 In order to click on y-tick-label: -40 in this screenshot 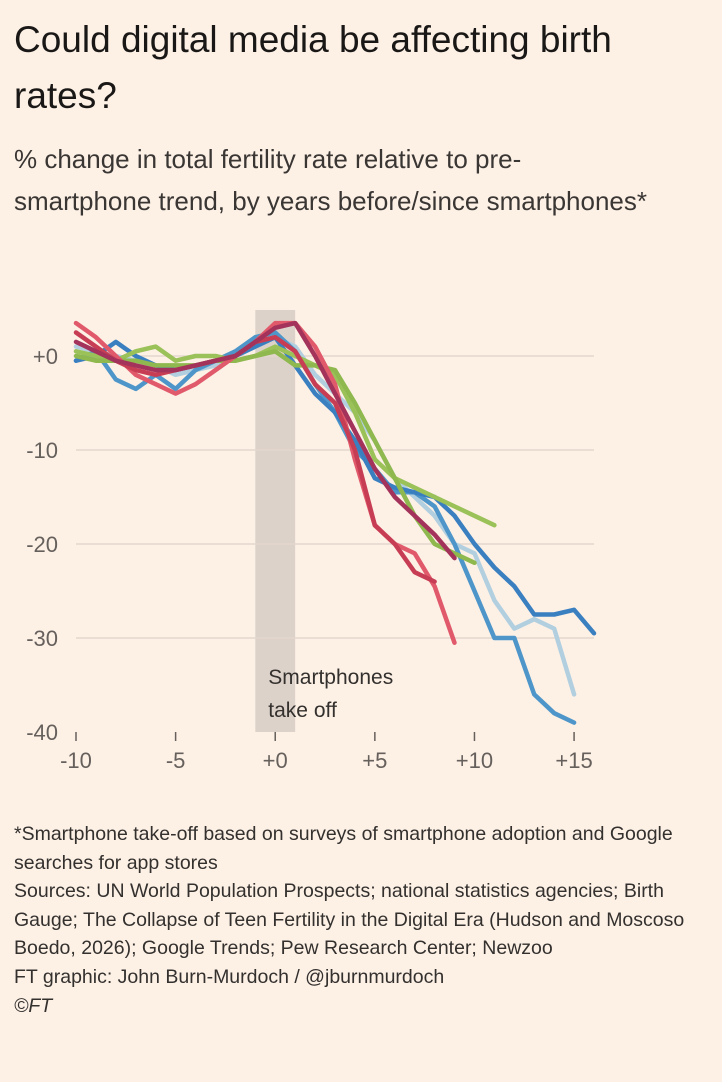, I will do `click(42, 732)`.